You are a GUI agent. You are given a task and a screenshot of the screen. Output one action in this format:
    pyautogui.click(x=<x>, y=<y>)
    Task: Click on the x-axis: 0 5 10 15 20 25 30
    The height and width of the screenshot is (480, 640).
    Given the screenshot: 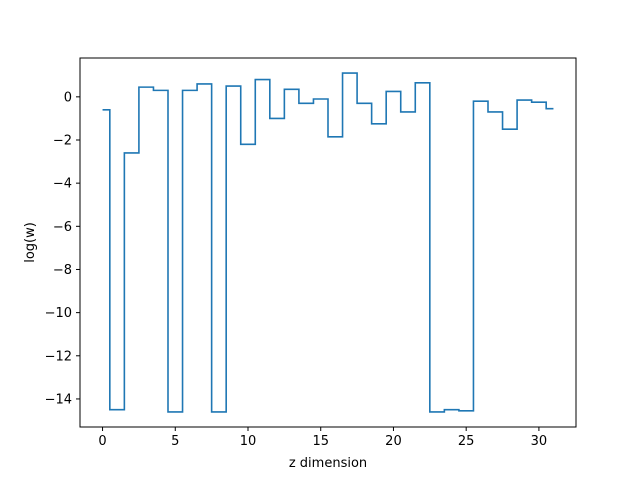 What is the action you would take?
    pyautogui.click(x=322, y=438)
    